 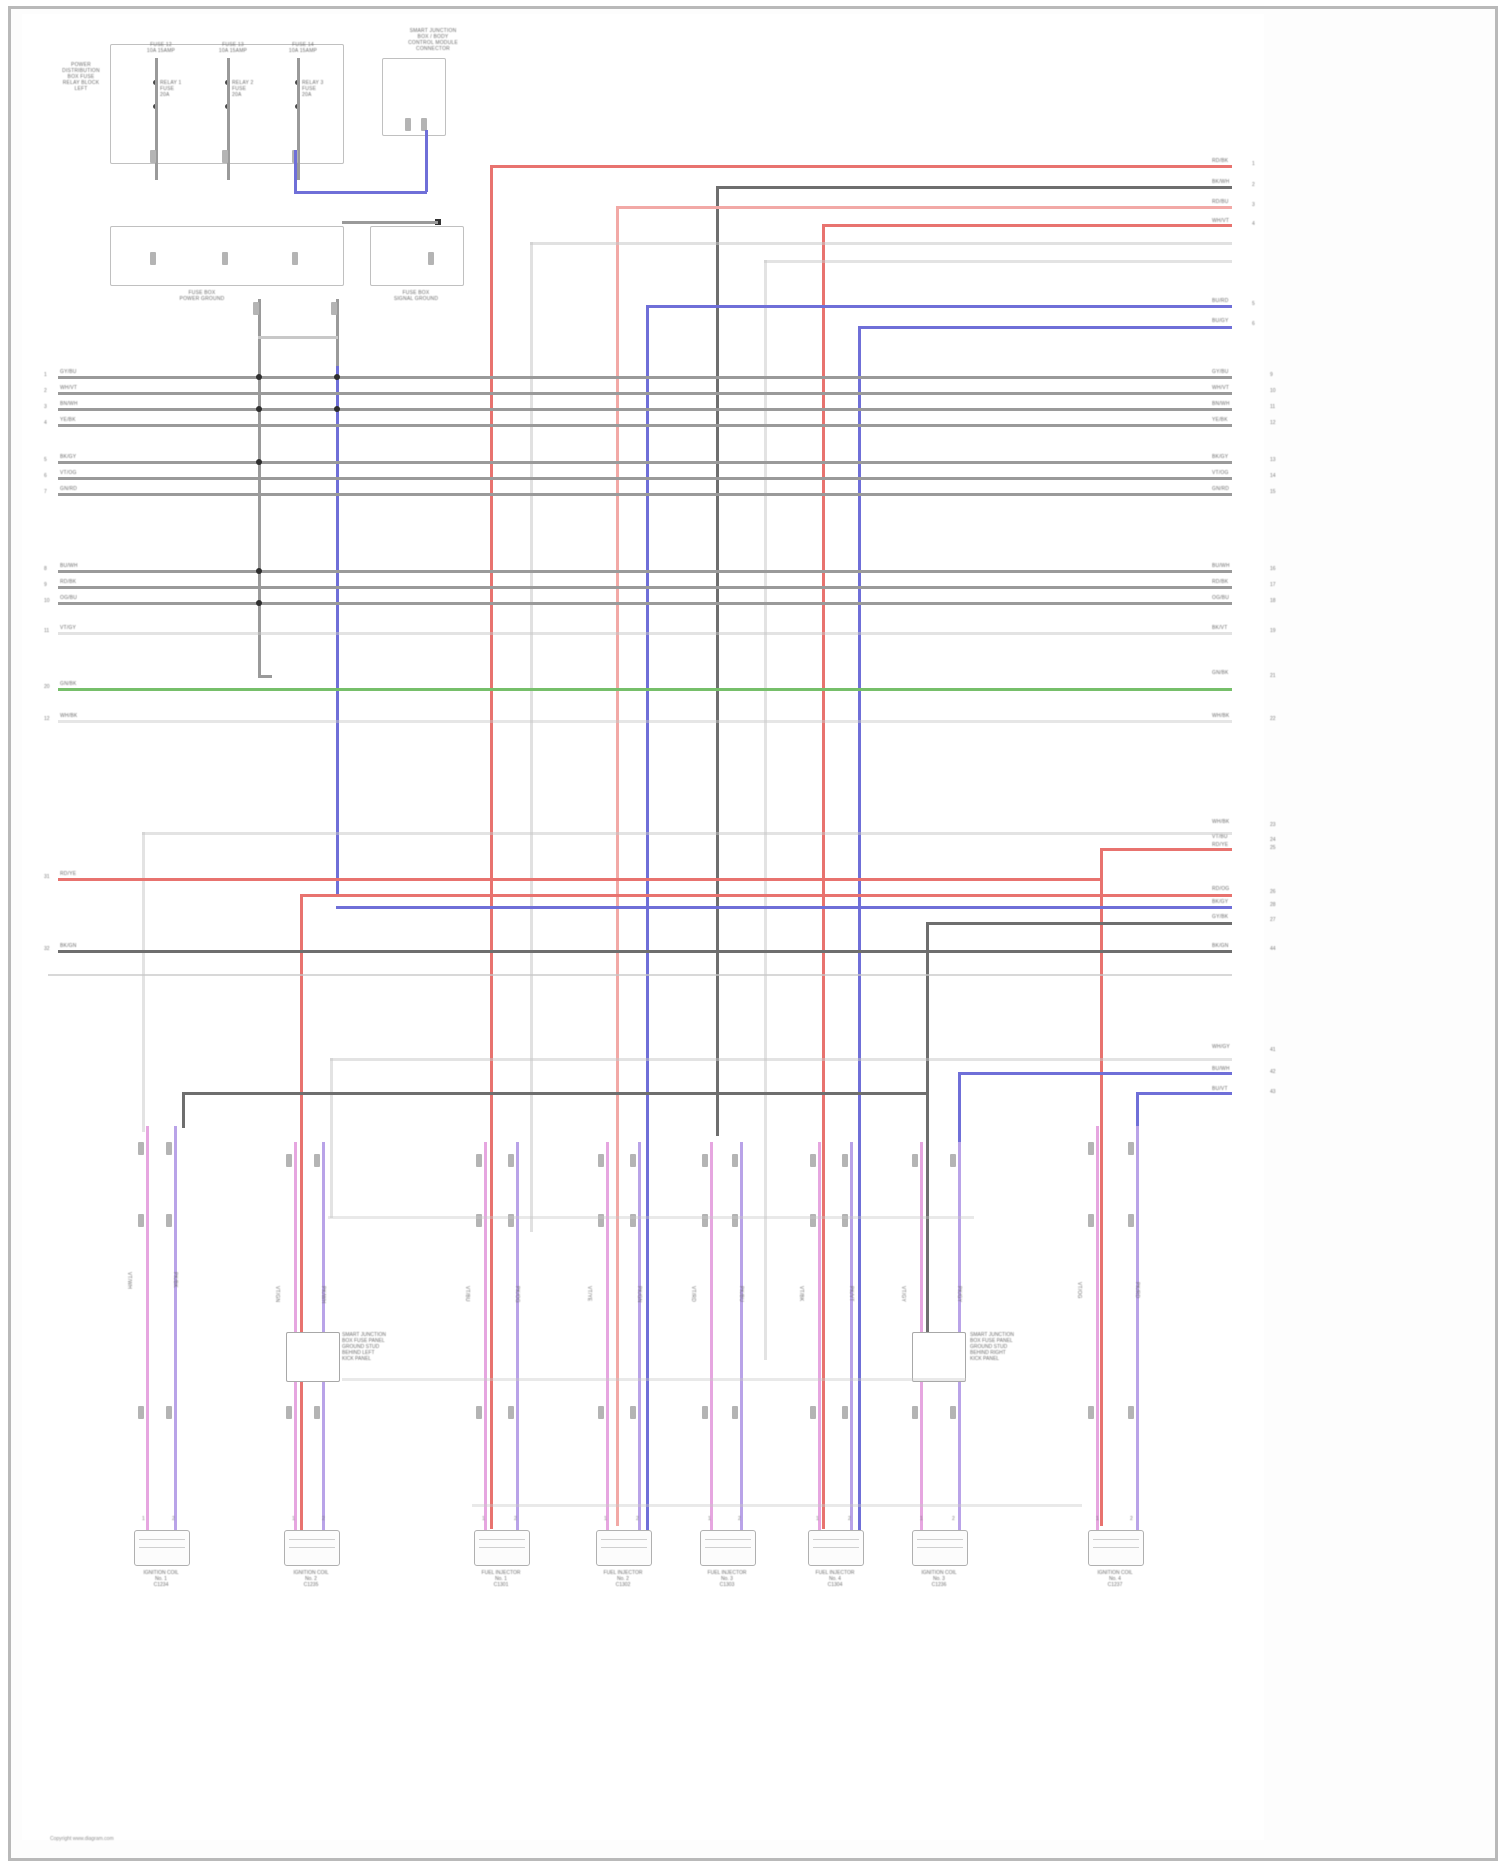 What do you see at coordinates (633, 1220) in the screenshot?
I see `connector-4-pin-b-mid` at bounding box center [633, 1220].